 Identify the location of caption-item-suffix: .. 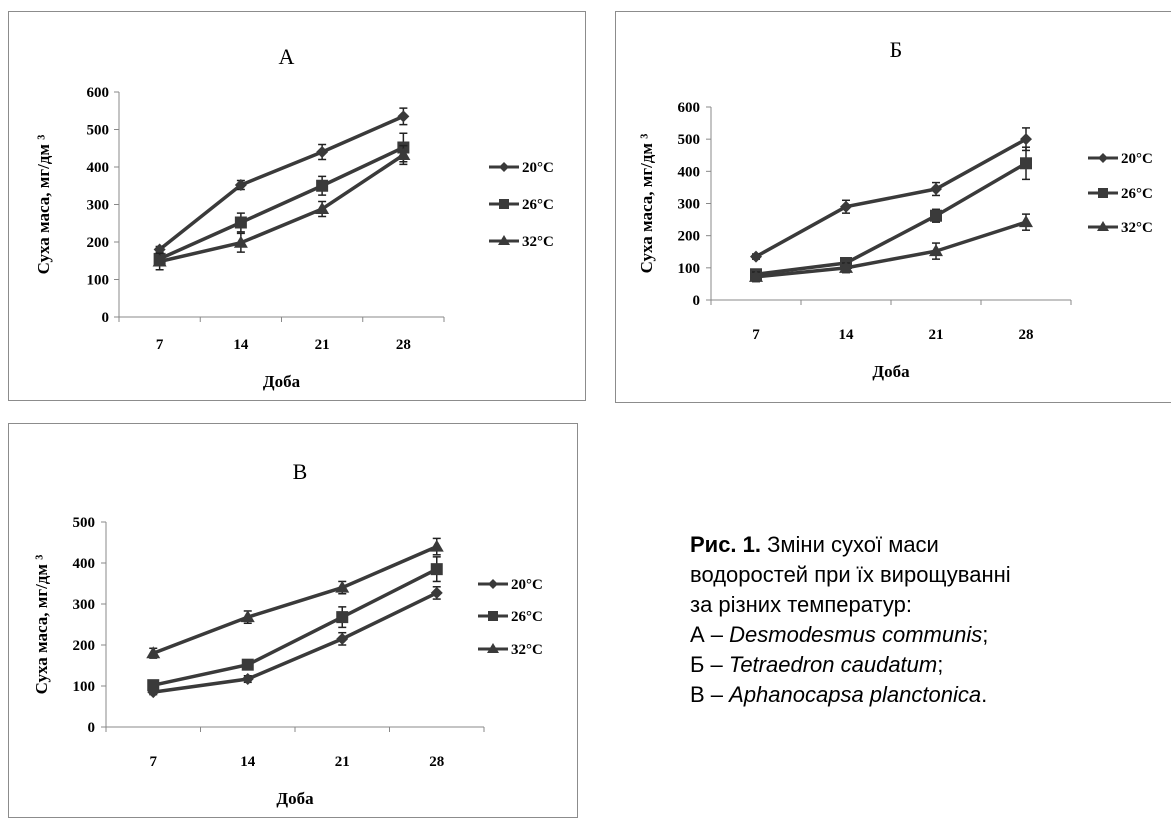
(984, 694).